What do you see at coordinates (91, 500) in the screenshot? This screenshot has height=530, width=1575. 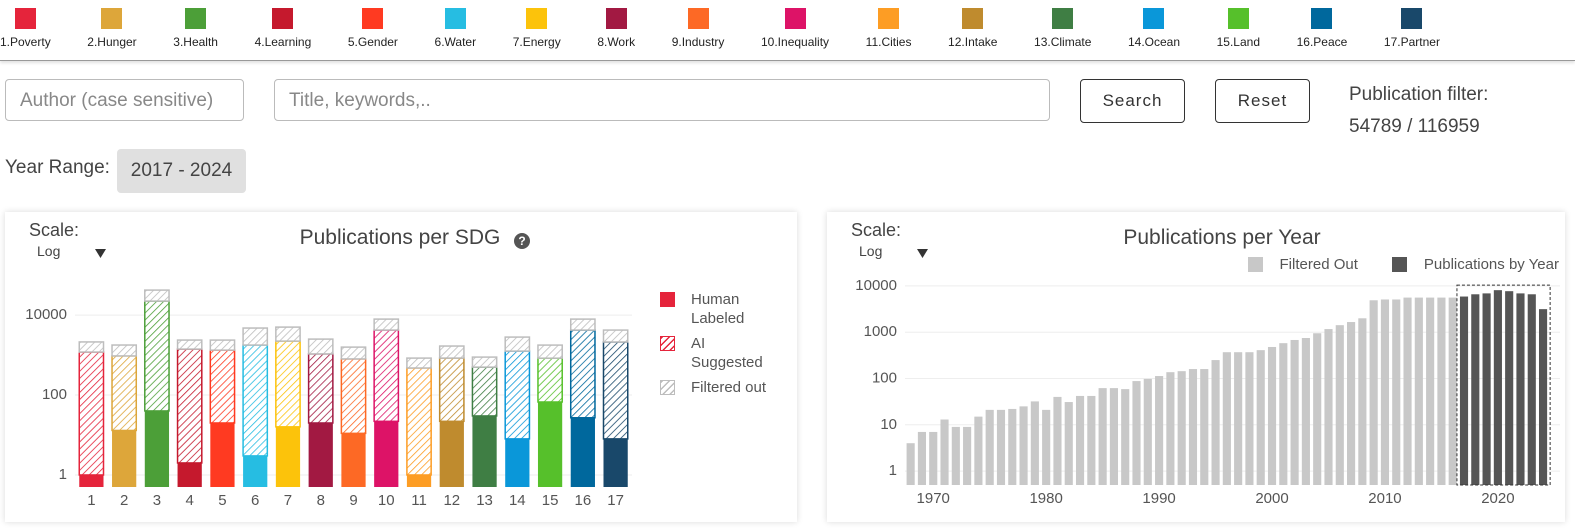 I see `x-tick-label: 1` at bounding box center [91, 500].